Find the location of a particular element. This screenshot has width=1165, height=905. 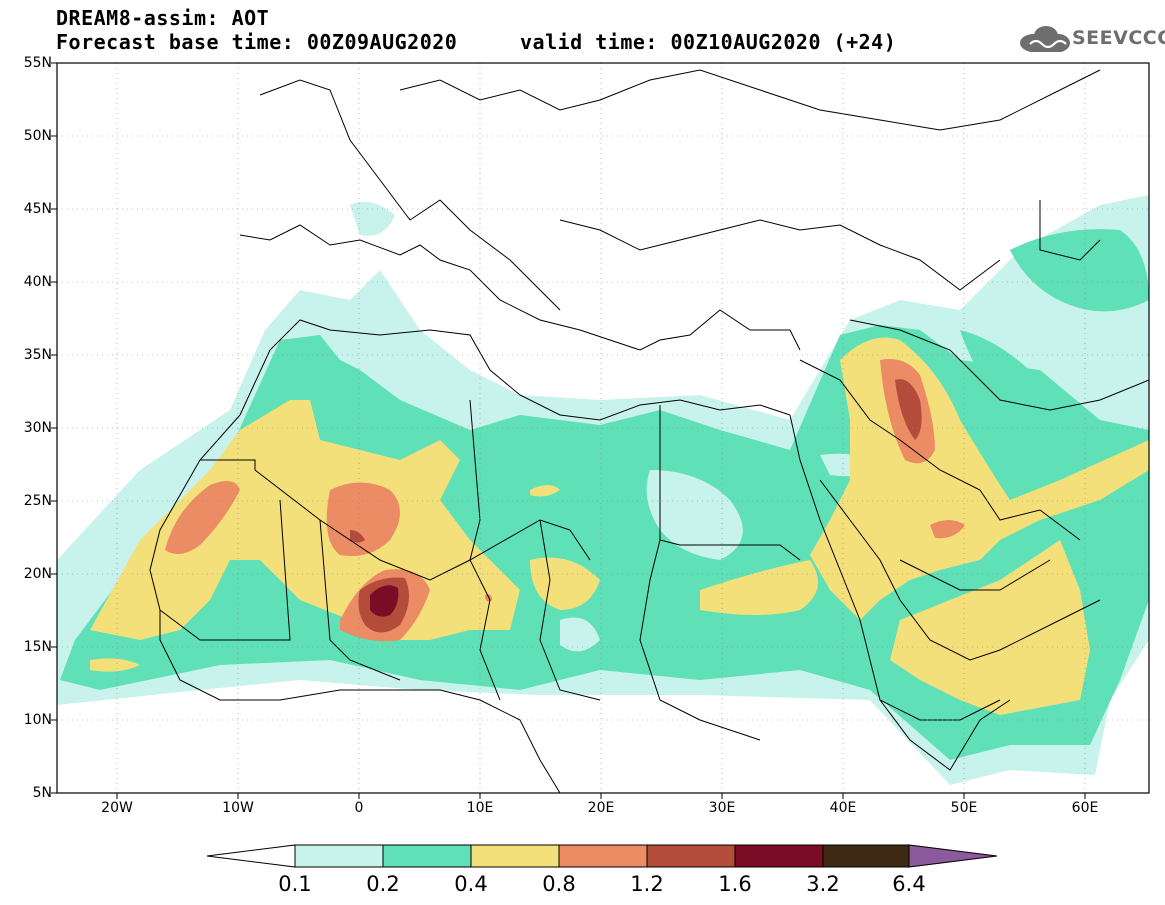

lat-label-15n: 15N is located at coordinates (37, 647).